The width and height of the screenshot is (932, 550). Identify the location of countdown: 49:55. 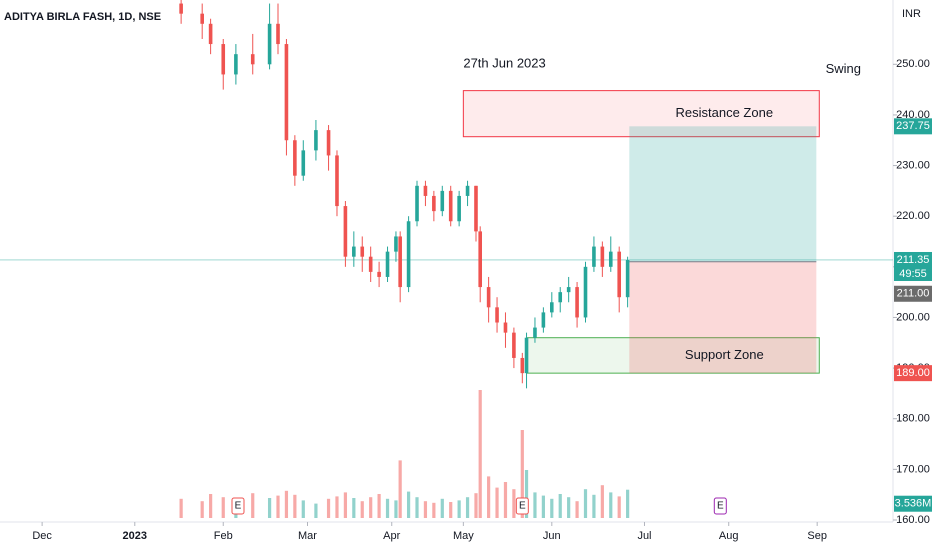
(913, 274).